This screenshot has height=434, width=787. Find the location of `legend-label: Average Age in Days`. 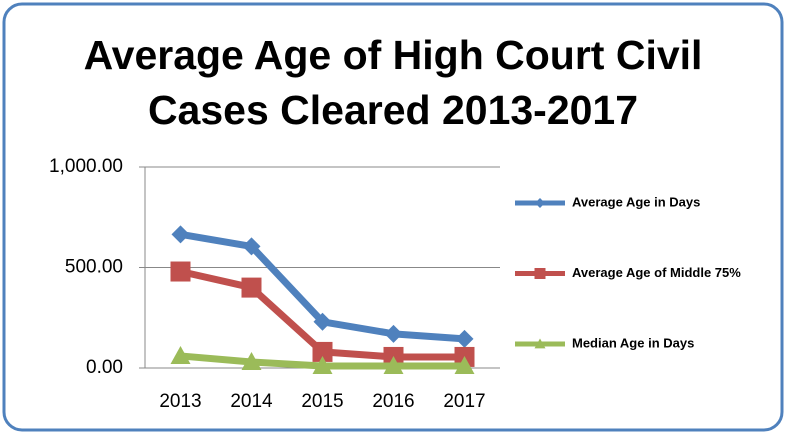

legend-label: Average Age in Days is located at coordinates (636, 201).